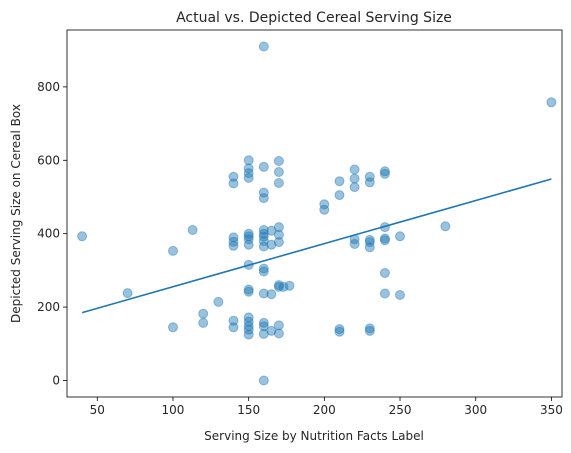 This screenshot has width=571, height=453. What do you see at coordinates (400, 410) in the screenshot?
I see `x-tick-label: 250` at bounding box center [400, 410].